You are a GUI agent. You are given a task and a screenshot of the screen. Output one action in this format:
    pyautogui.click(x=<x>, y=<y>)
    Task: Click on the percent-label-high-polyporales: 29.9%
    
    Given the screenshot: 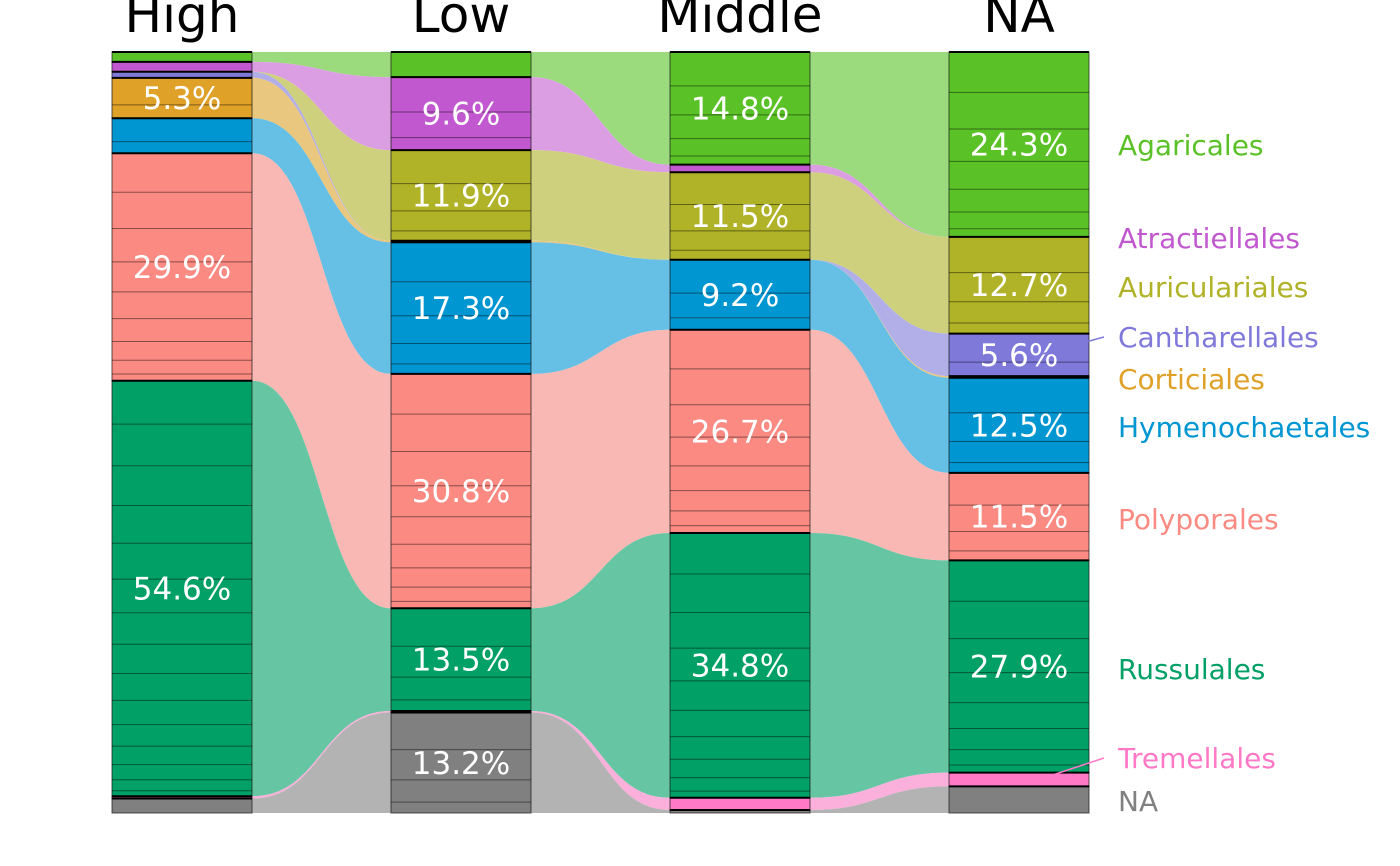 What is the action you would take?
    pyautogui.click(x=182, y=268)
    